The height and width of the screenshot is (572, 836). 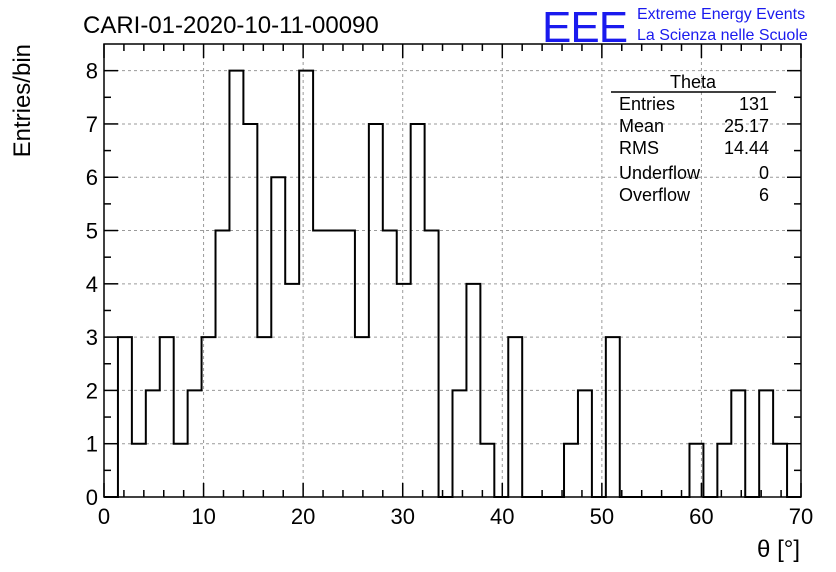 I want to click on stats-label-entries: Entries, so click(x=647, y=104).